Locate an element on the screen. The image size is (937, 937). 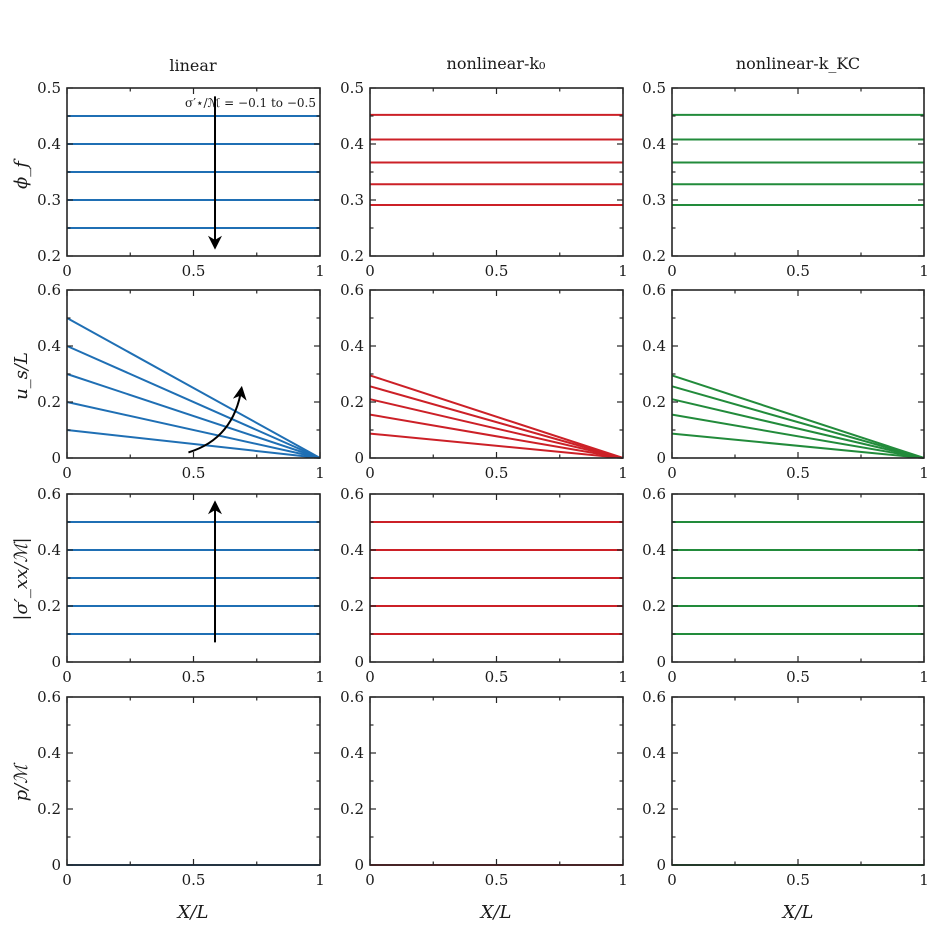
panel-sigma-linear: 0 0.2 0.4 0.6 0 0.5 1 is located at coordinates (181, 585).